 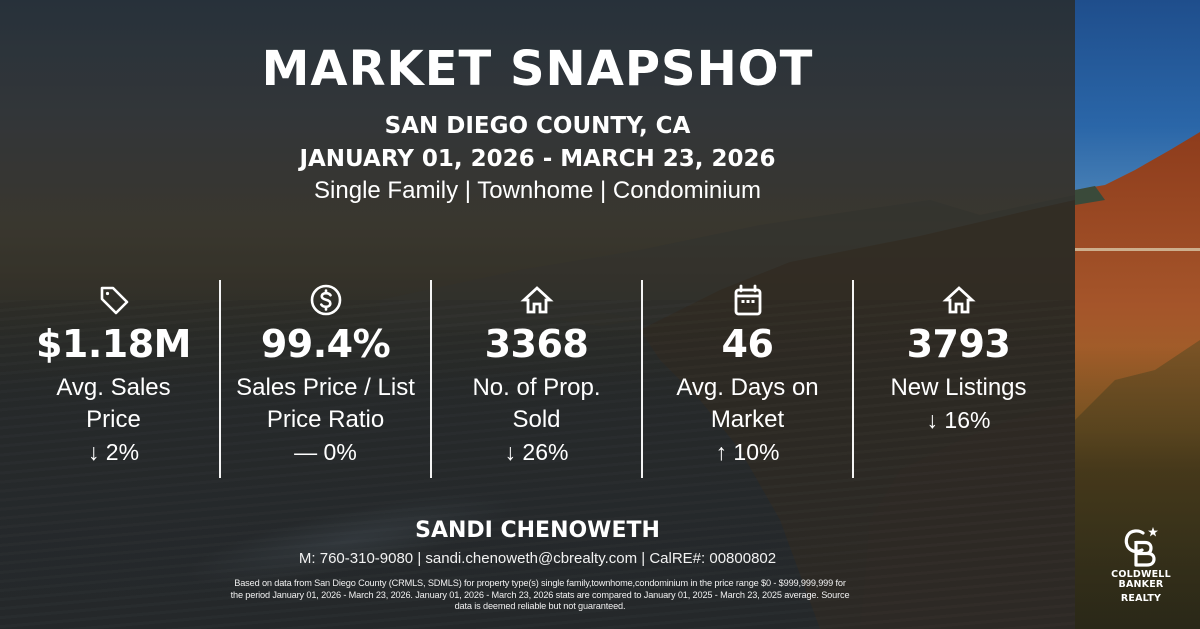 What do you see at coordinates (537, 126) in the screenshot?
I see `location-subtitle: SAN DIEGO COUNTY, CA` at bounding box center [537, 126].